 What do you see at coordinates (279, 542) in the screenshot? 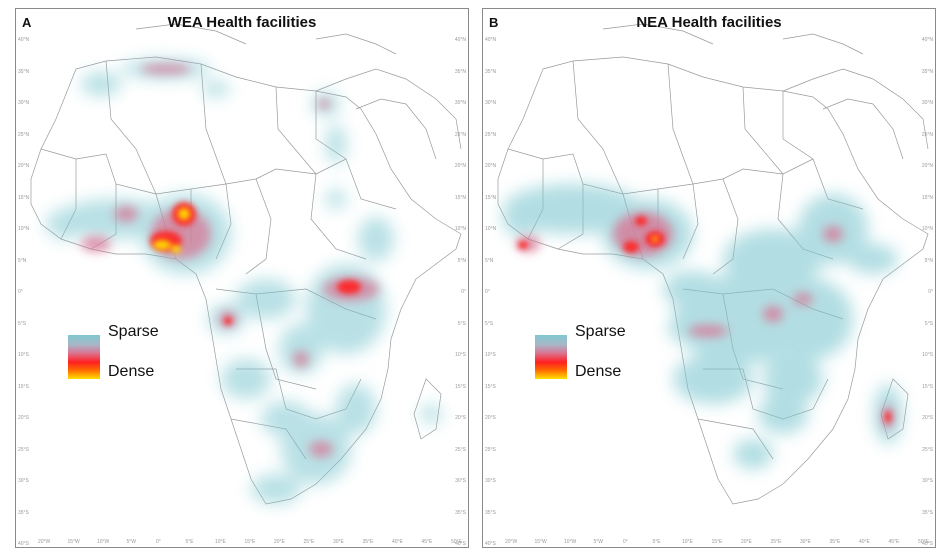
I see `longitude-tick-label: 20°E` at bounding box center [279, 542].